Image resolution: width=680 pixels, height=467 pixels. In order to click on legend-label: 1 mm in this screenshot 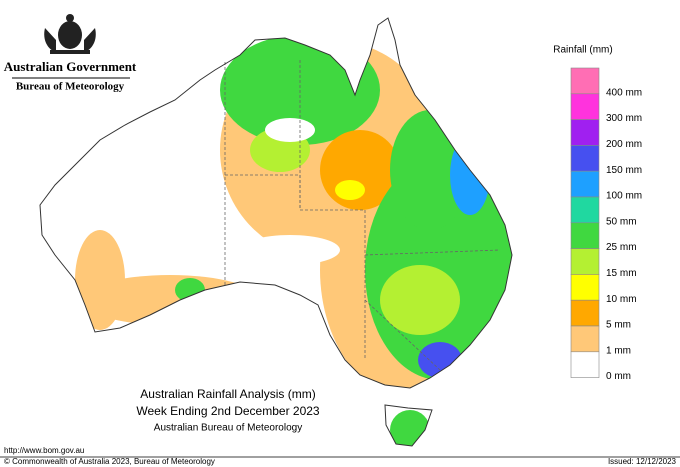, I will do `click(618, 350)`.